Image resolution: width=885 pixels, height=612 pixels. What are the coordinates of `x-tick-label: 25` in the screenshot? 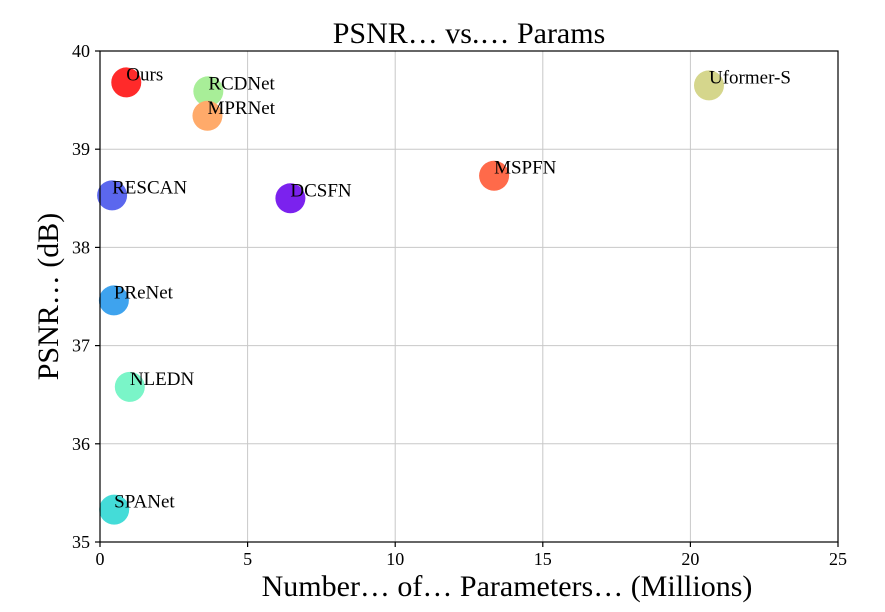 It's located at (838, 559).